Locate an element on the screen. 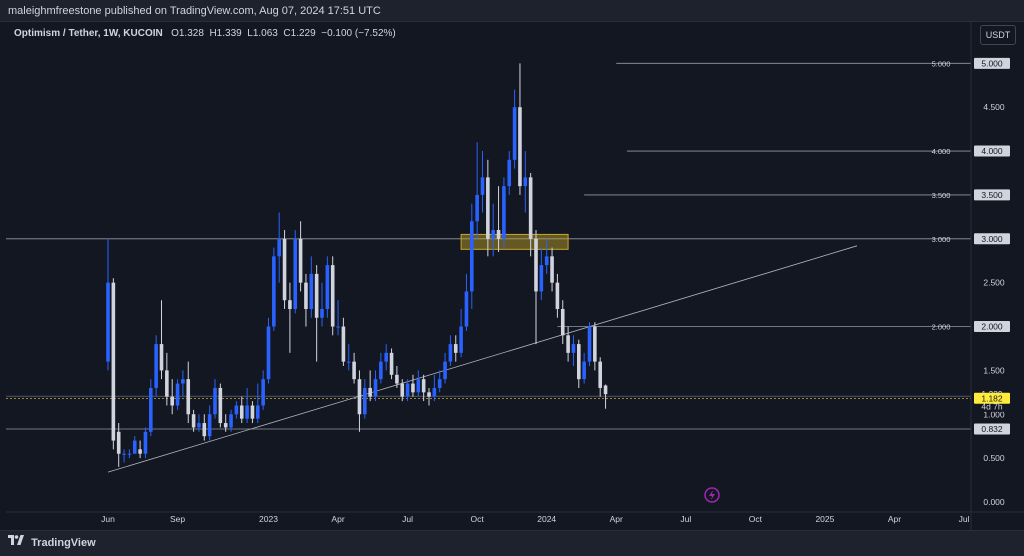 The height and width of the screenshot is (556, 1024). lightning-icon is located at coordinates (712, 495).